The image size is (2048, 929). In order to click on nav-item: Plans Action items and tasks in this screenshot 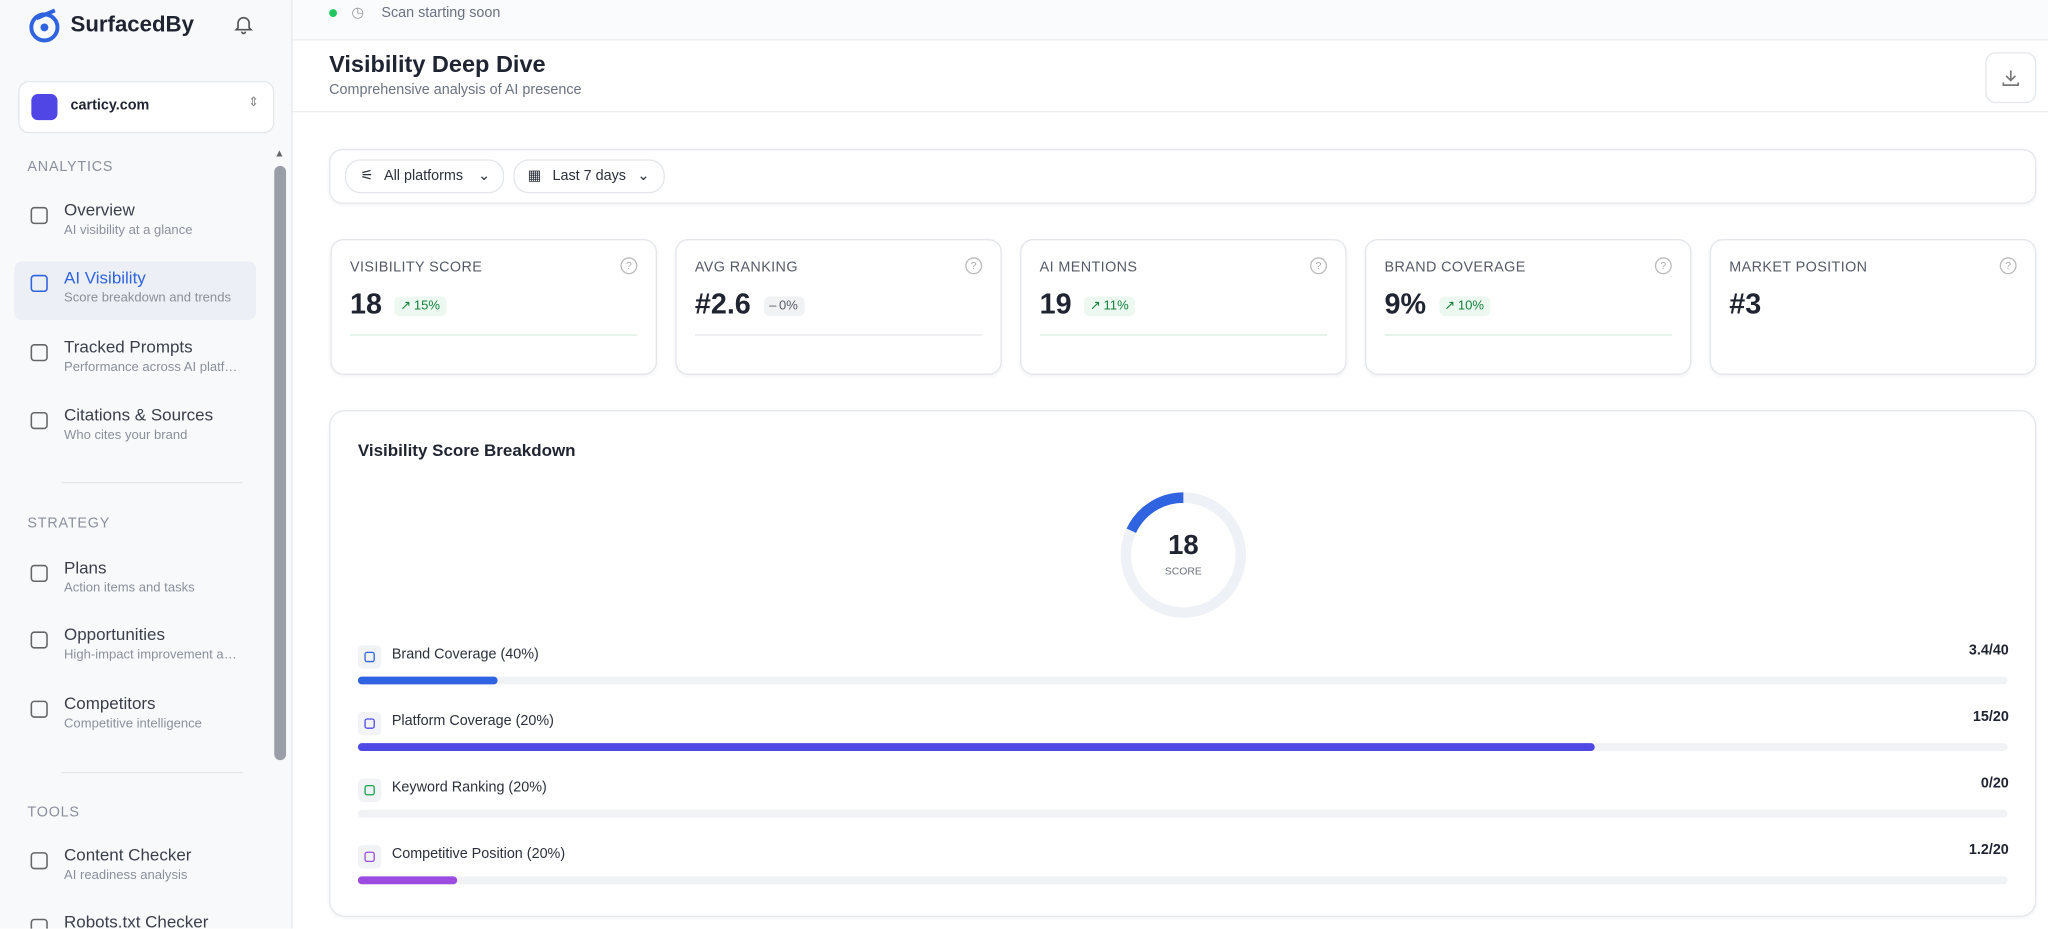, I will do `click(135, 580)`.